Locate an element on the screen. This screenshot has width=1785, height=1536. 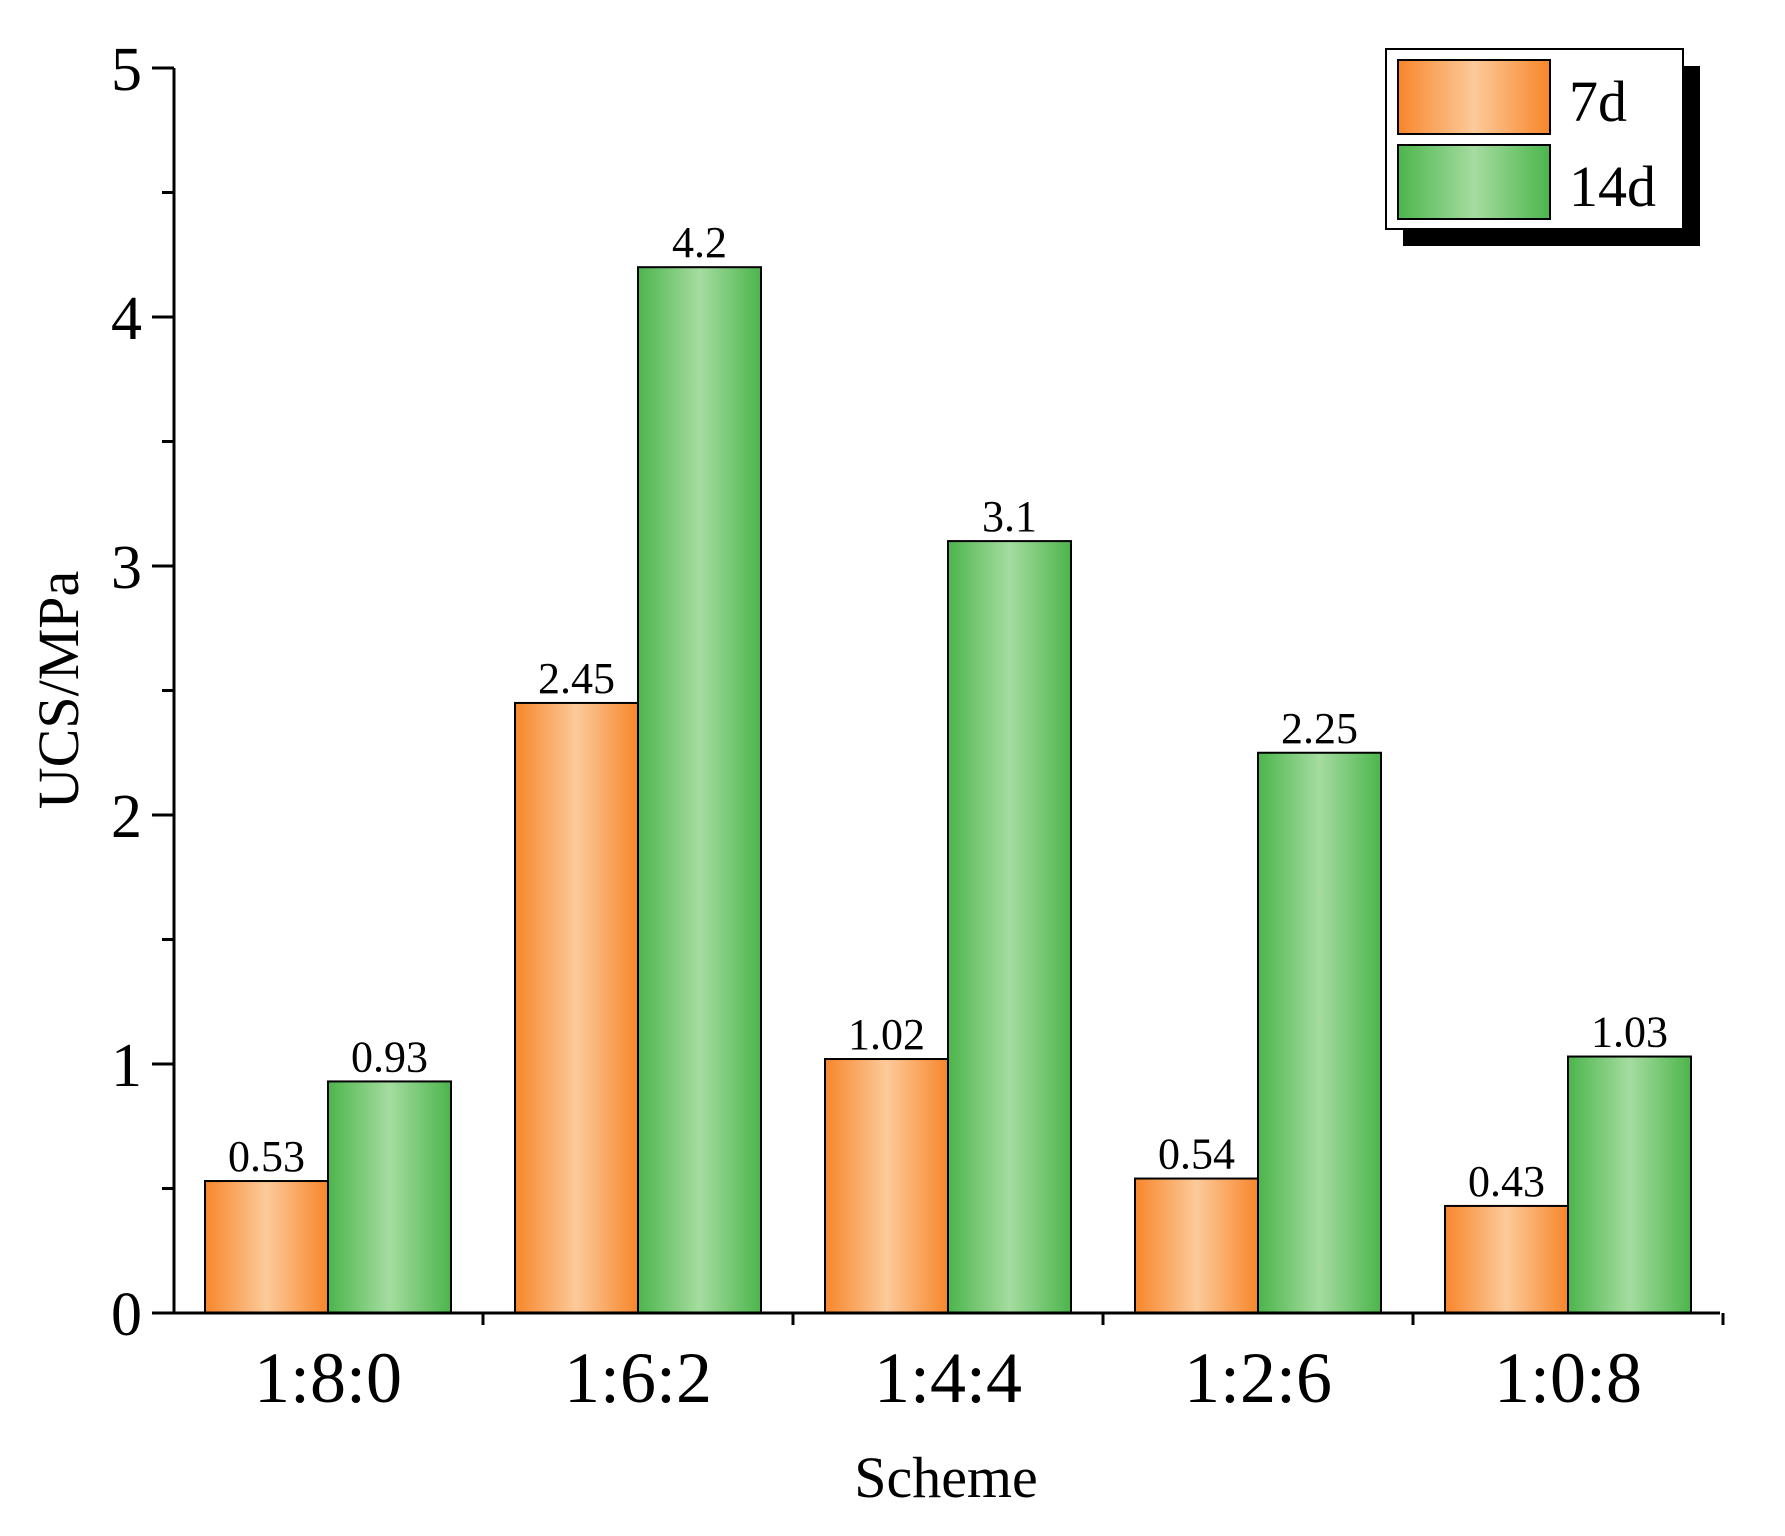
y-tick-label-1: 1 is located at coordinates (126, 1066).